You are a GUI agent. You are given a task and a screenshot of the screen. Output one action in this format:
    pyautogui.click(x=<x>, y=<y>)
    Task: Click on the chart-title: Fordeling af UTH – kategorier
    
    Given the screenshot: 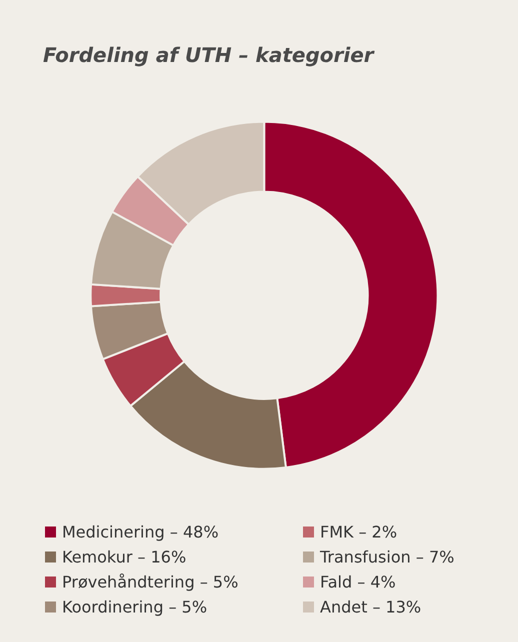 What is the action you would take?
    pyautogui.click(x=209, y=55)
    